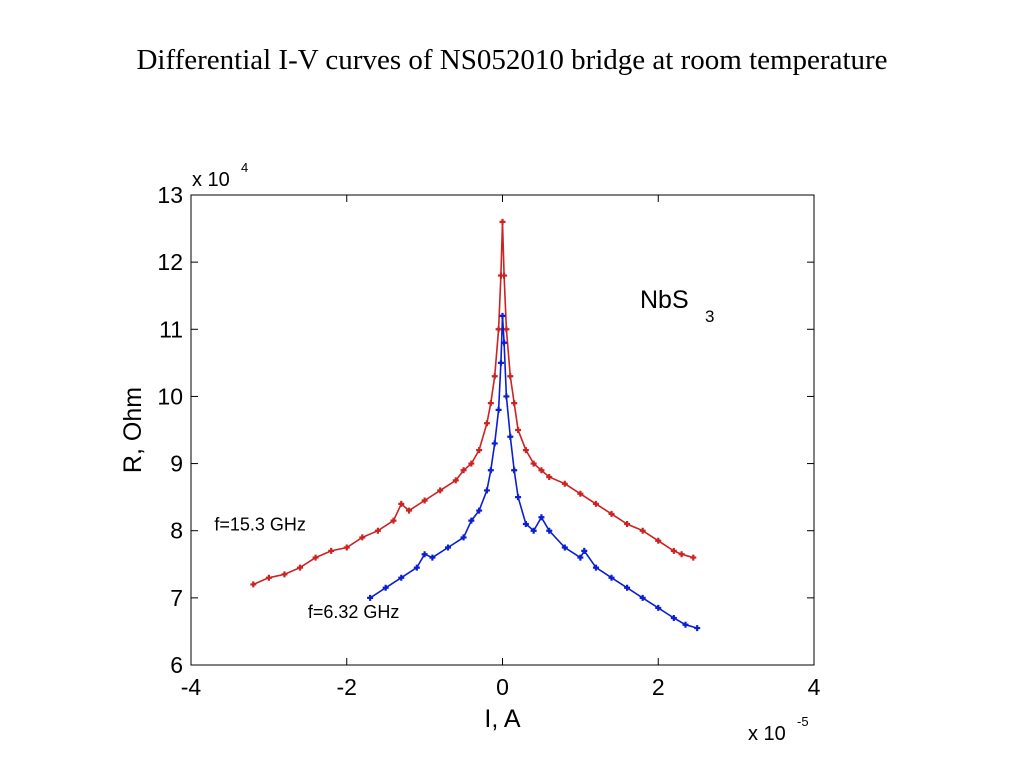 This screenshot has height=768, width=1024. What do you see at coordinates (176, 598) in the screenshot?
I see `y-tick-label: 7` at bounding box center [176, 598].